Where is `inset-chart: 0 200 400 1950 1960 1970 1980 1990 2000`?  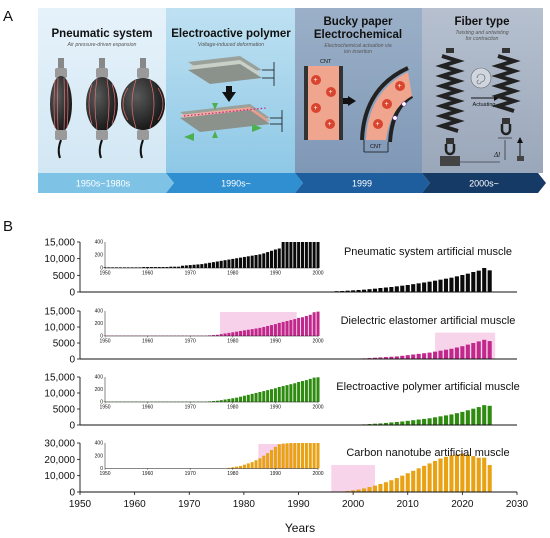
inset-chart: 0 200 400 1950 1960 1970 1980 1990 2000 is located at coordinates (209, 459).